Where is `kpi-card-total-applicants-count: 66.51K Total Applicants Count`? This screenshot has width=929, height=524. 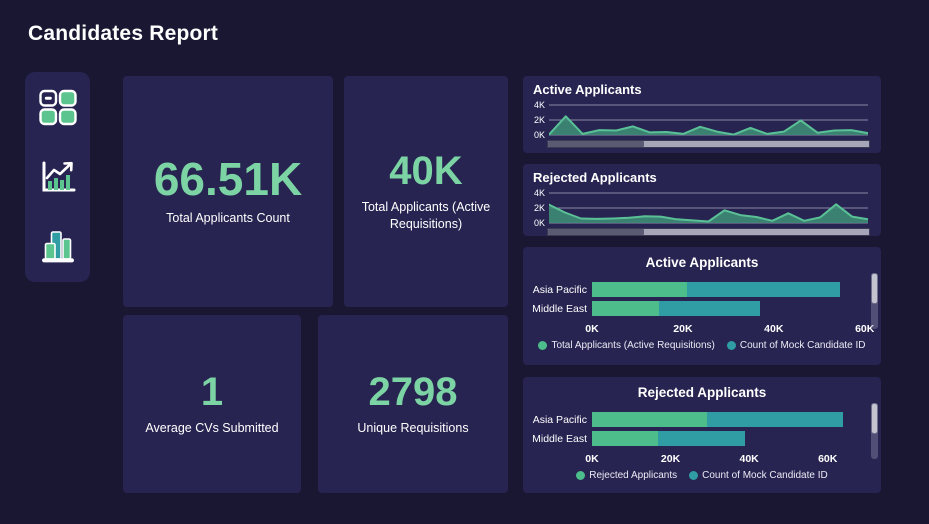
kpi-card-total-applicants-count: 66.51K Total Applicants Count is located at coordinates (228, 191).